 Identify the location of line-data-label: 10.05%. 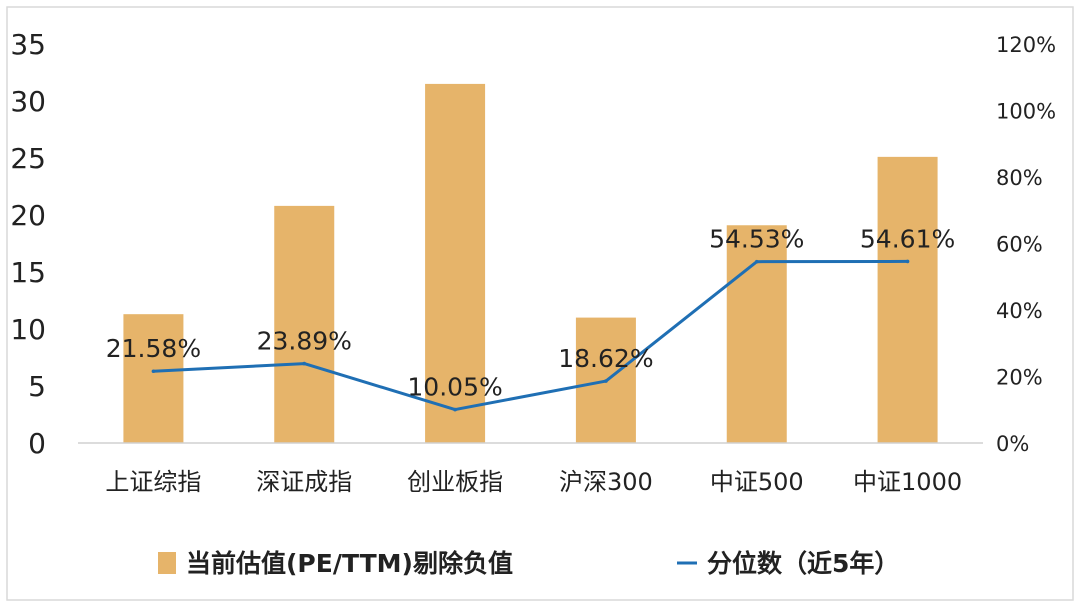
(454, 387).